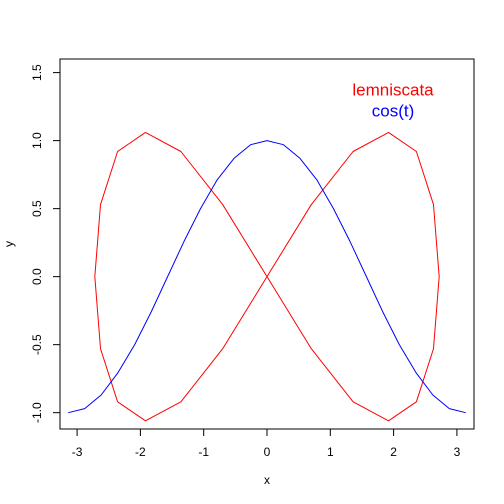 The image size is (504, 504). I want to click on y-axis-label: y, so click(9, 244).